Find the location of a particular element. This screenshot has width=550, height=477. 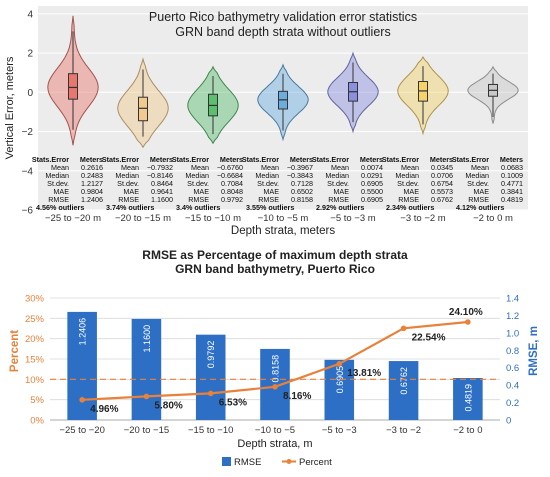

violin-y-label: Vertical Error, meters is located at coordinates (10, 107).